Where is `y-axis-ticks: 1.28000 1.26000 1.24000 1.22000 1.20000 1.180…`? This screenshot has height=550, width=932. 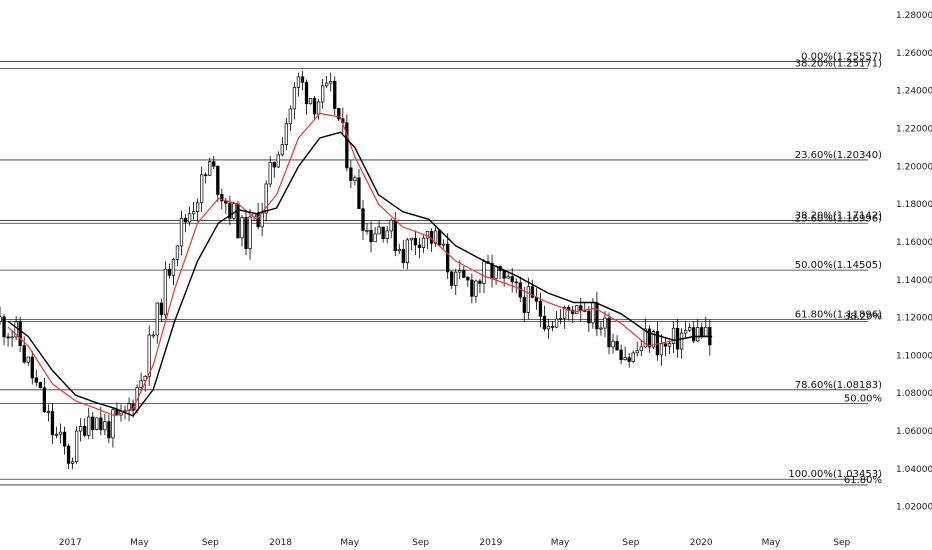
y-axis-ticks: 1.28000 1.26000 1.24000 1.22000 1.20000 1.180… is located at coordinates (914, 262).